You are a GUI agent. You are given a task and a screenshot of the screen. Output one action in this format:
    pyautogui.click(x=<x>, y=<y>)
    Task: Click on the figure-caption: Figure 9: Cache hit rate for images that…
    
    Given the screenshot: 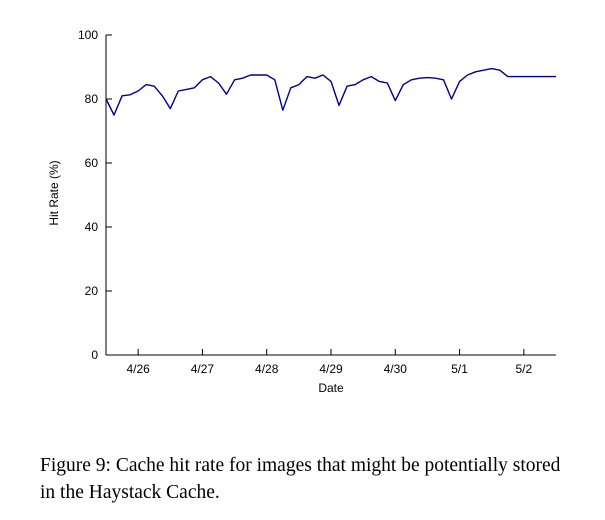 What is the action you would take?
    pyautogui.click(x=300, y=479)
    